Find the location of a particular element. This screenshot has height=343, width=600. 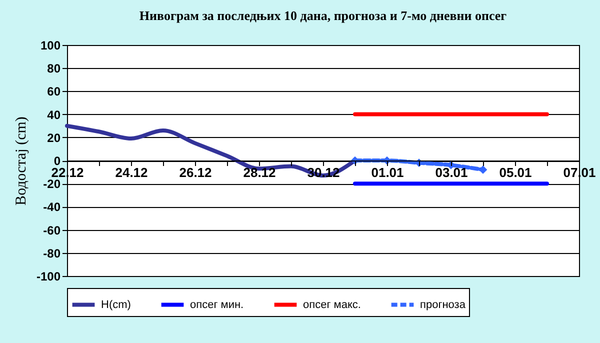

y-tick-label: 0 is located at coordinates (57, 161).